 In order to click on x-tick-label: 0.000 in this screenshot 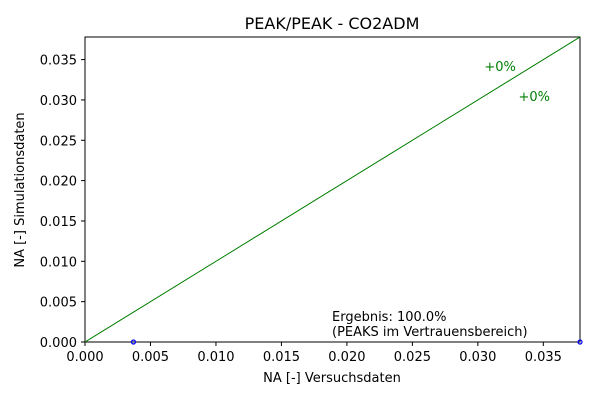, I will do `click(84, 357)`.